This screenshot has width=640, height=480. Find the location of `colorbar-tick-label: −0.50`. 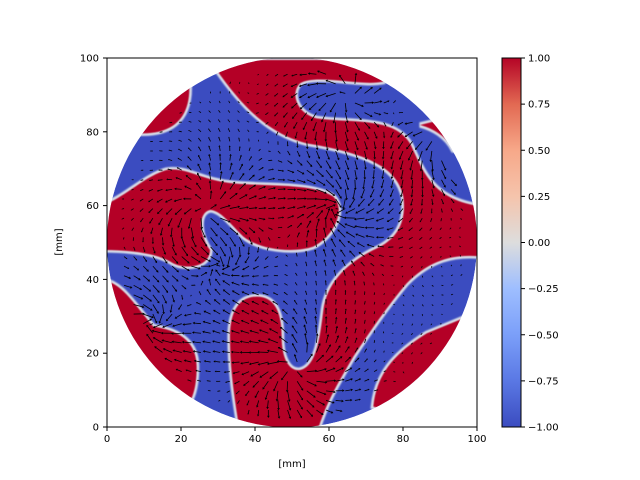

colorbar-tick-label: −0.50 is located at coordinates (543, 335).